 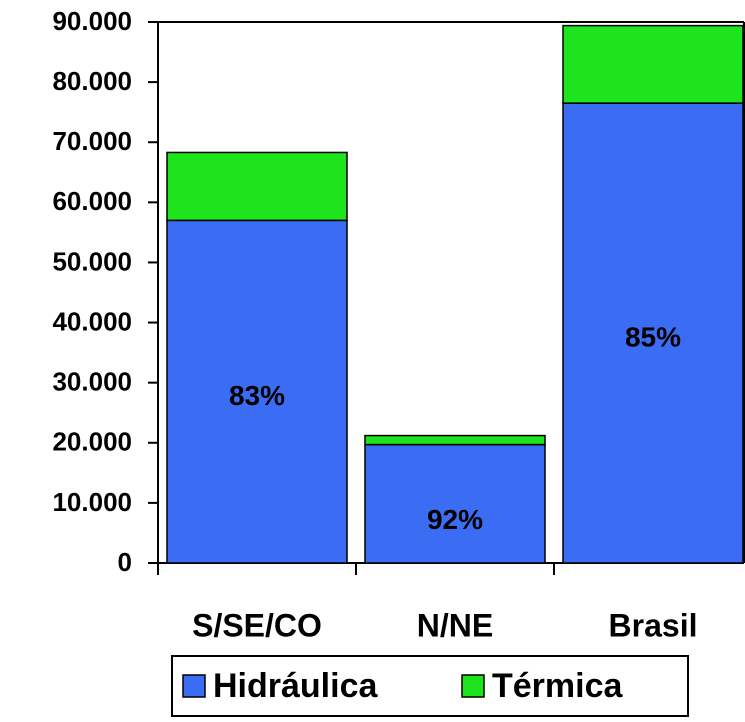 I want to click on y-tick-label: 80.000, so click(x=92, y=81).